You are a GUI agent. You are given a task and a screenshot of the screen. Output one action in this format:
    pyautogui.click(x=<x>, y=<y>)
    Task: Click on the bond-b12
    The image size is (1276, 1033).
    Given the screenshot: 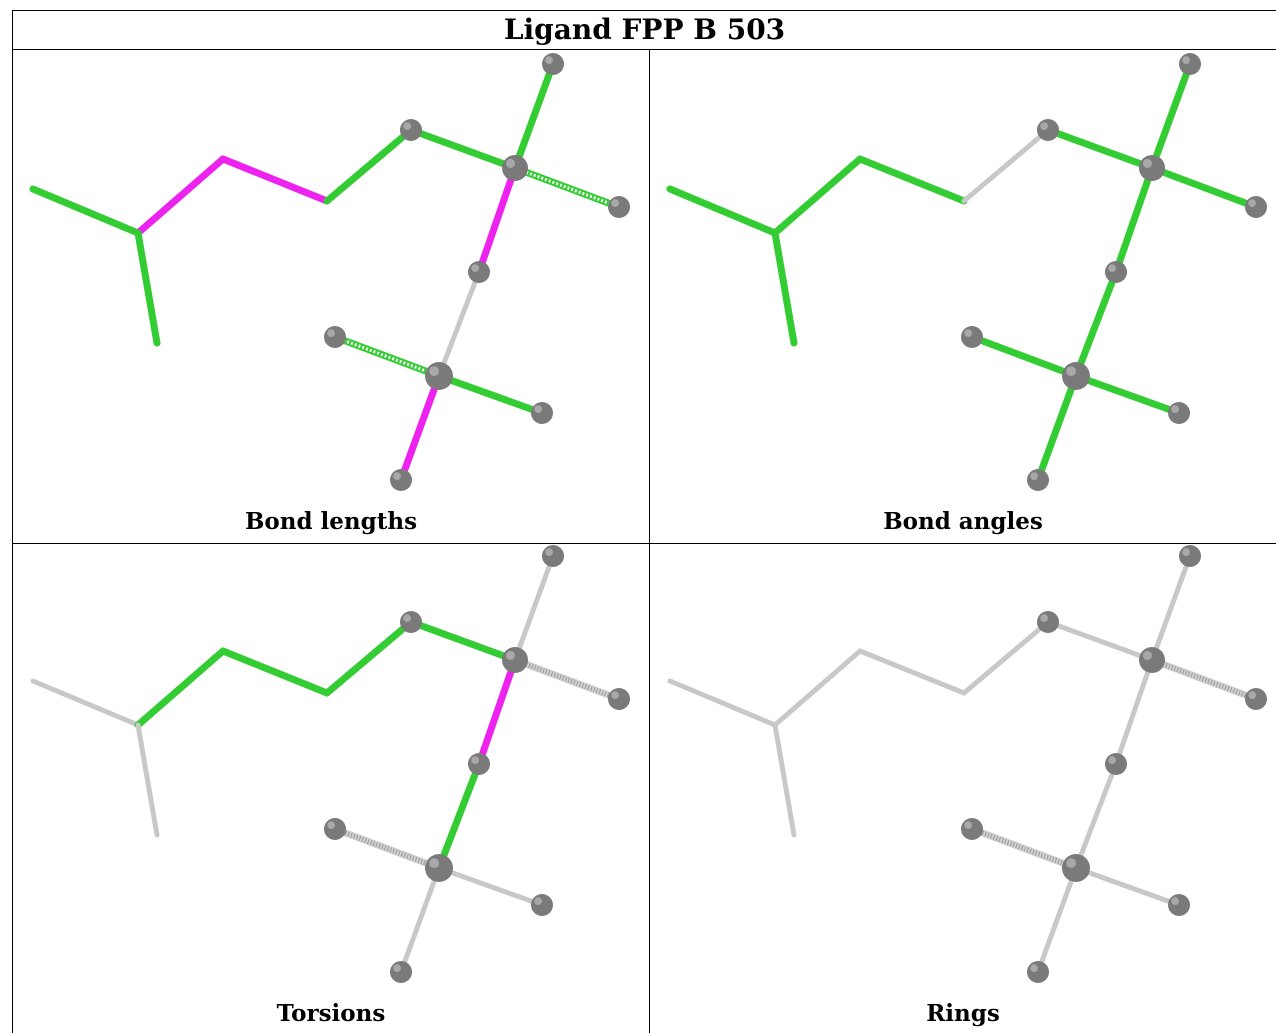 What is the action you would take?
    pyautogui.click(x=420, y=920)
    